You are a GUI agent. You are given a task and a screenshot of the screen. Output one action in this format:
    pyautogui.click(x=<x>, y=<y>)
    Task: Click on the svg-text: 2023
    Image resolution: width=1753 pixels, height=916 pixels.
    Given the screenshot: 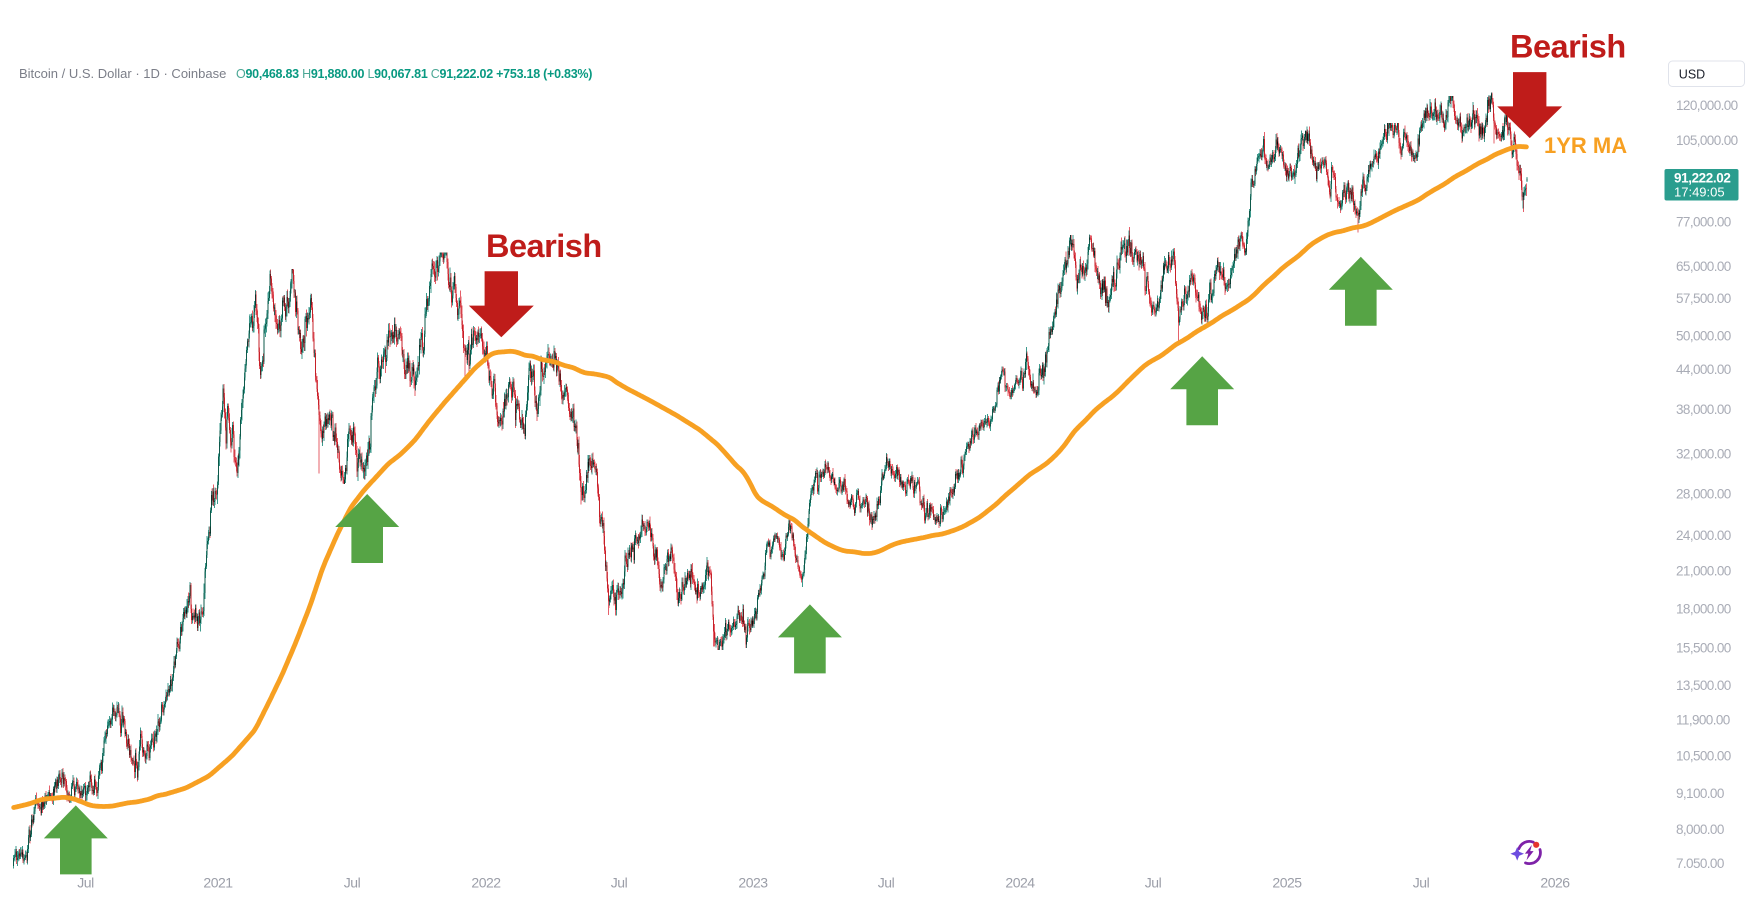 What is the action you would take?
    pyautogui.click(x=753, y=883)
    